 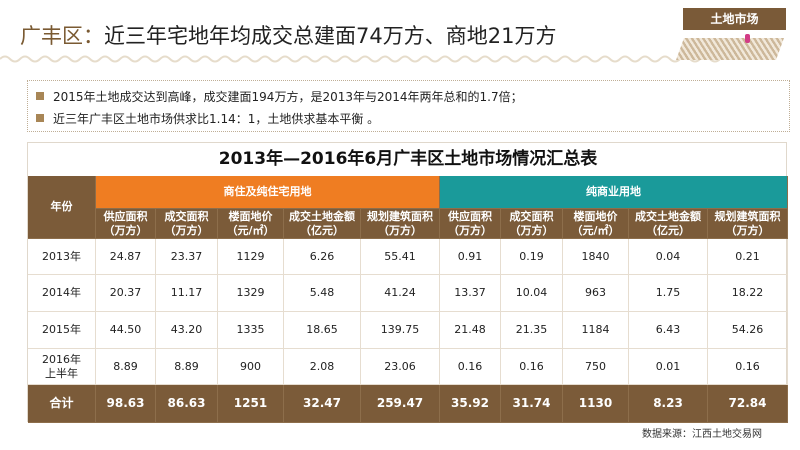 What do you see at coordinates (532, 293) in the screenshot?
I see `table-cell: 10.04` at bounding box center [532, 293].